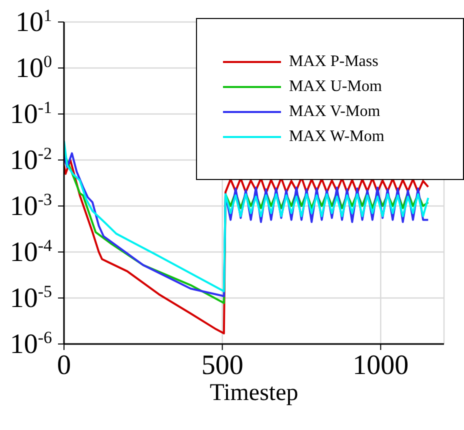 This screenshot has height=430, width=464. I want to click on legend-label: MAX V-Mom, so click(334, 111).